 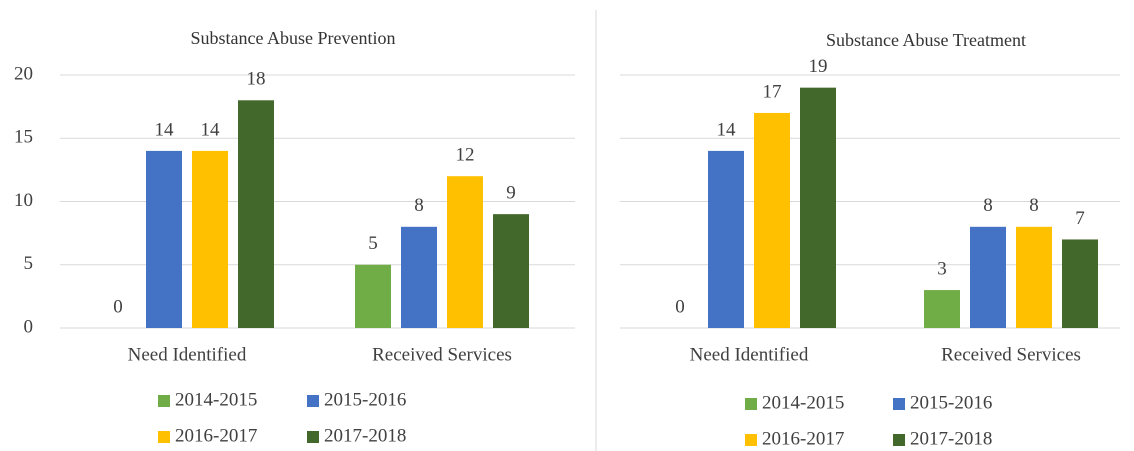 I want to click on y-tick-label: 15, so click(x=23, y=137).